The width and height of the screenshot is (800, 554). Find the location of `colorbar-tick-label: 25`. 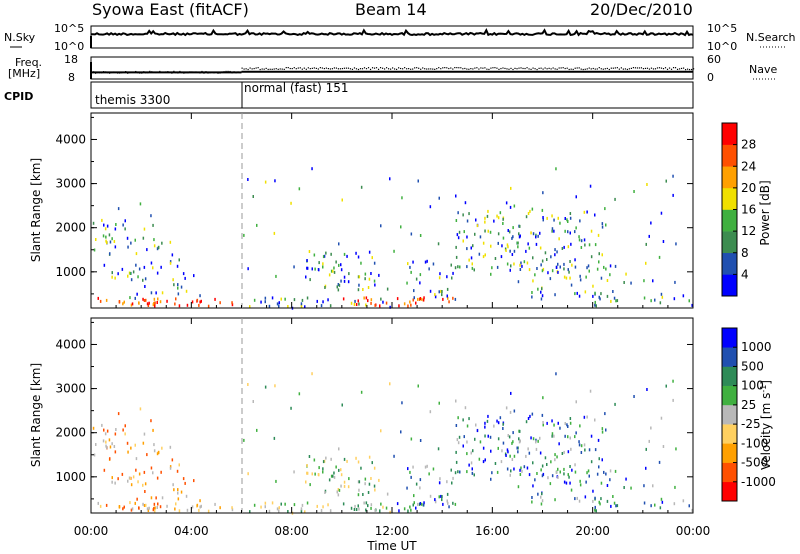

colorbar-tick-label: 25 is located at coordinates (748, 405).